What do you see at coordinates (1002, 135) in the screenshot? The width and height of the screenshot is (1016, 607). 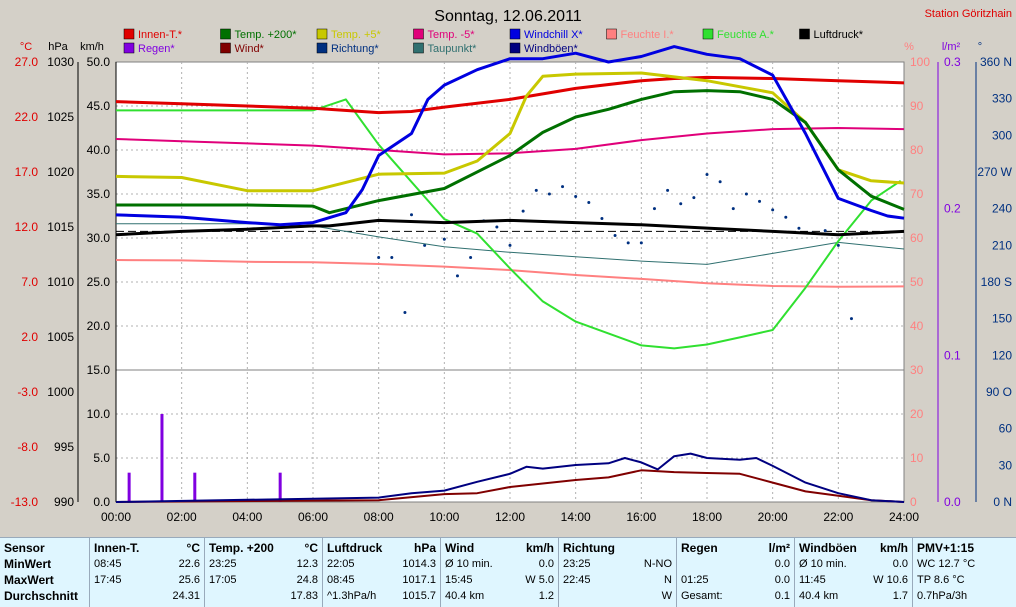 I see `tick-label-direction: 300` at bounding box center [1002, 135].